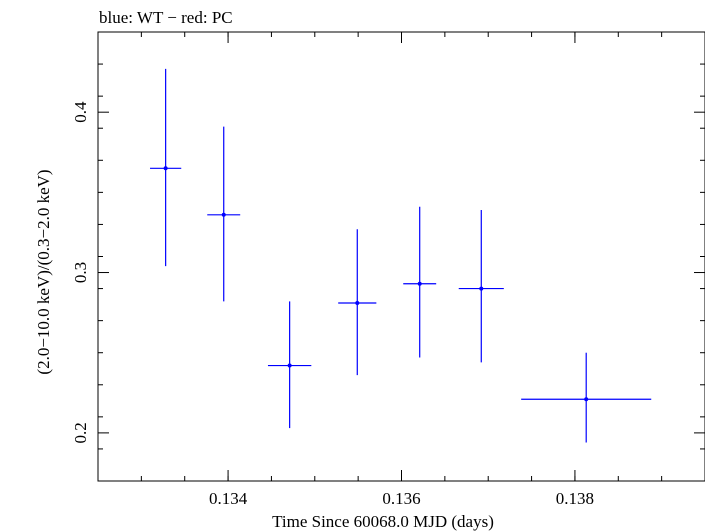  I want to click on y-tick-label: 0.3, so click(80, 272).